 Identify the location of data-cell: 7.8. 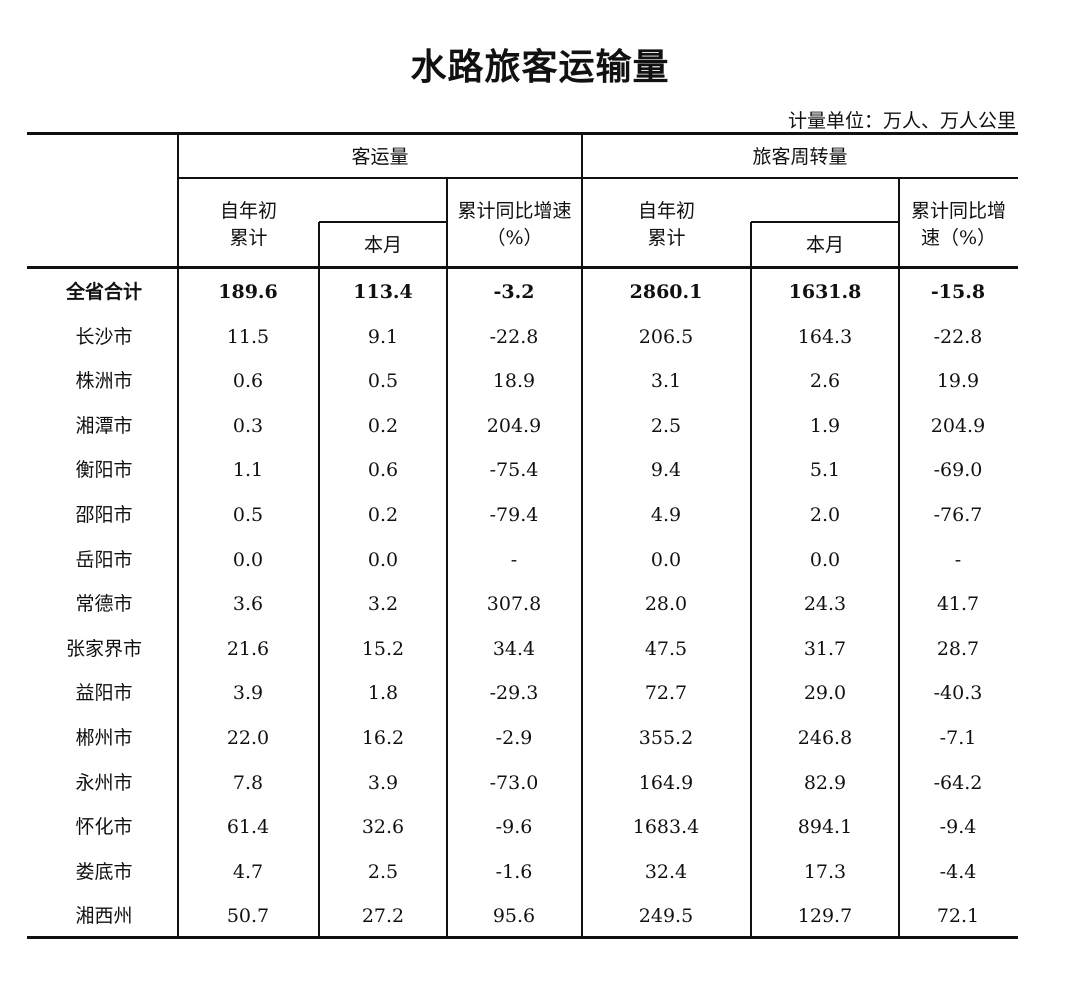
(248, 782).